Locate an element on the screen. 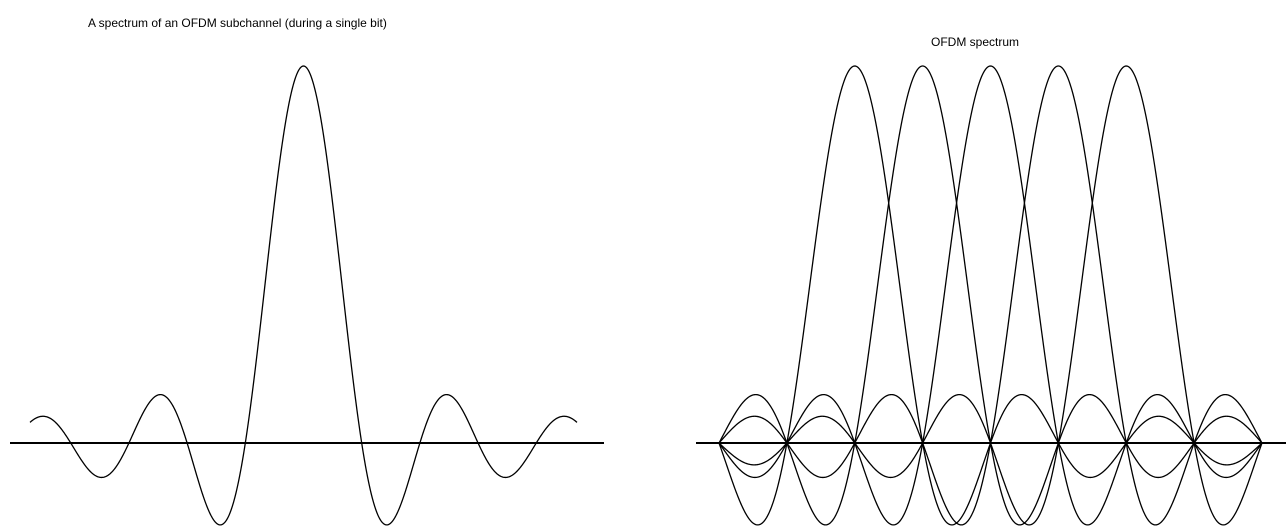 The height and width of the screenshot is (529, 1286). right-panel-title: OFDM spectrum is located at coordinates (975, 42).